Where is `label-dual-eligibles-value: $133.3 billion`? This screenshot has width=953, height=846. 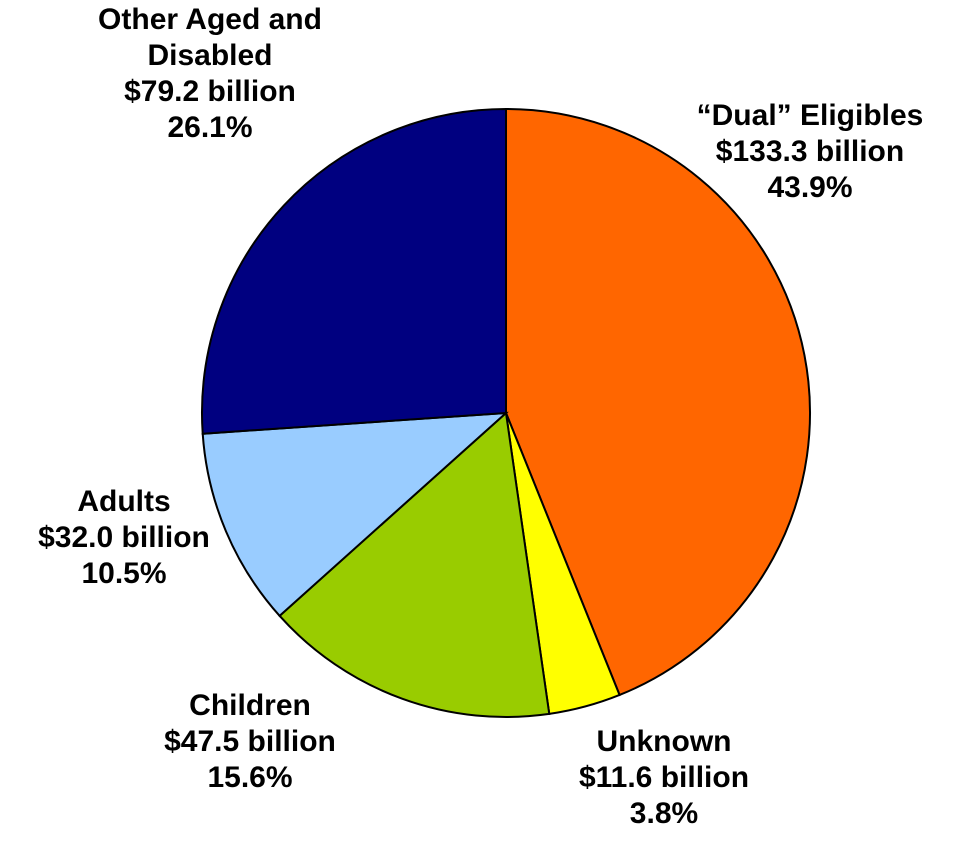
label-dual-eligibles-value: $133.3 billion is located at coordinates (810, 151).